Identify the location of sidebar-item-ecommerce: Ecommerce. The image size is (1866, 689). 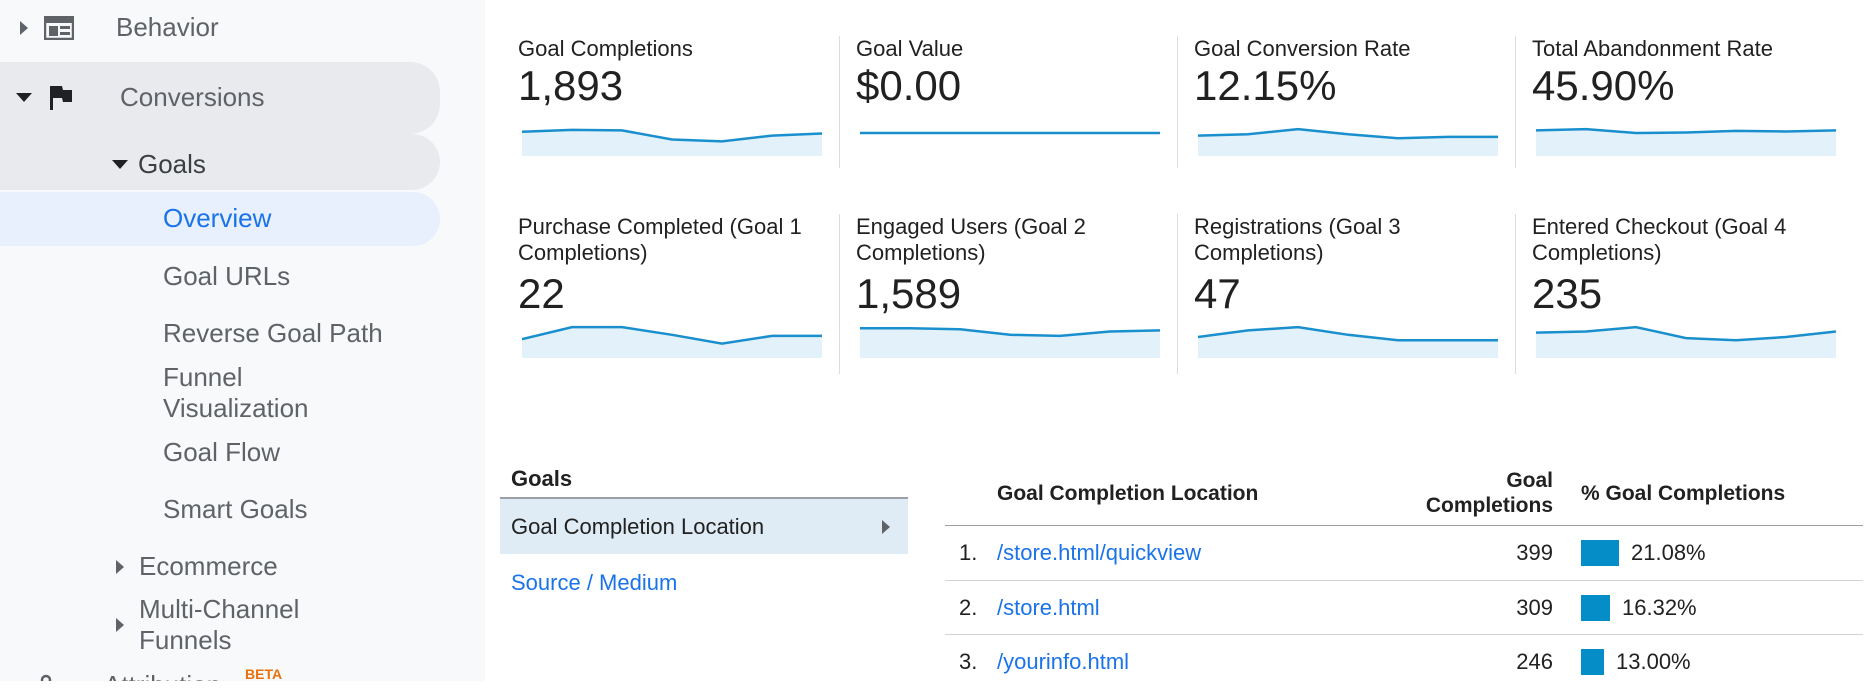
(197, 566).